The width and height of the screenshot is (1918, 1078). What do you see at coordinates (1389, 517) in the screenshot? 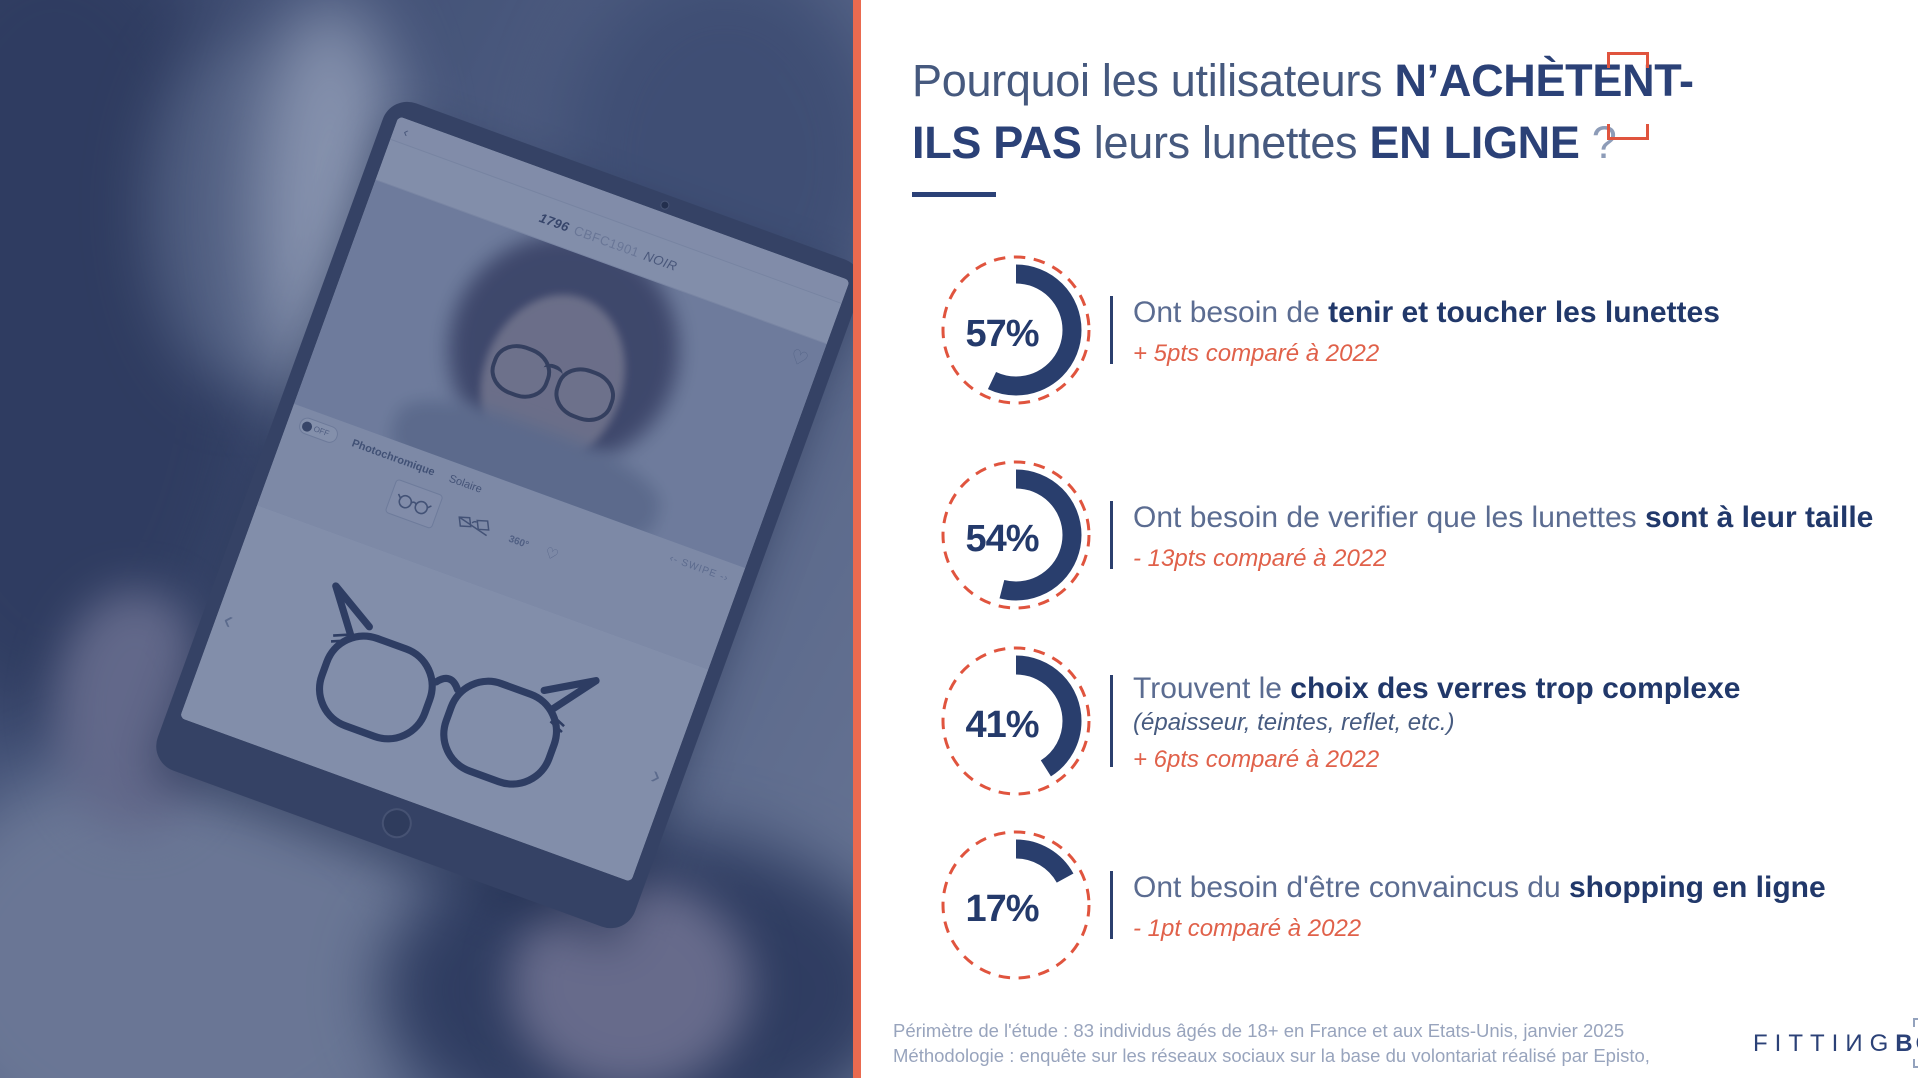
I see `stat-text-regular: Ont besoin de verifier que les lunettes` at bounding box center [1389, 517].